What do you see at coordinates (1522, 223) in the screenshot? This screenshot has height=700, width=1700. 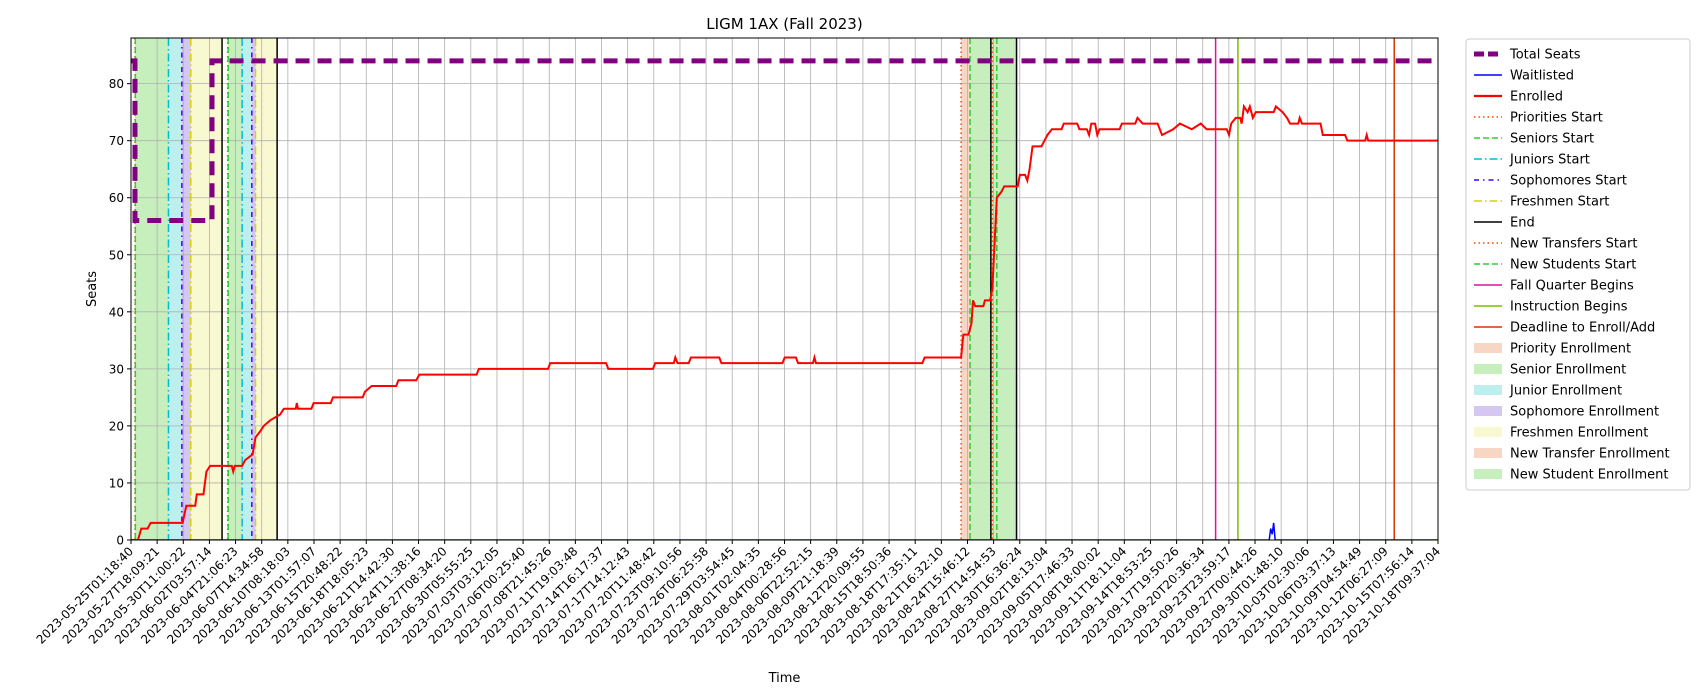 I see `legend-label: End` at bounding box center [1522, 223].